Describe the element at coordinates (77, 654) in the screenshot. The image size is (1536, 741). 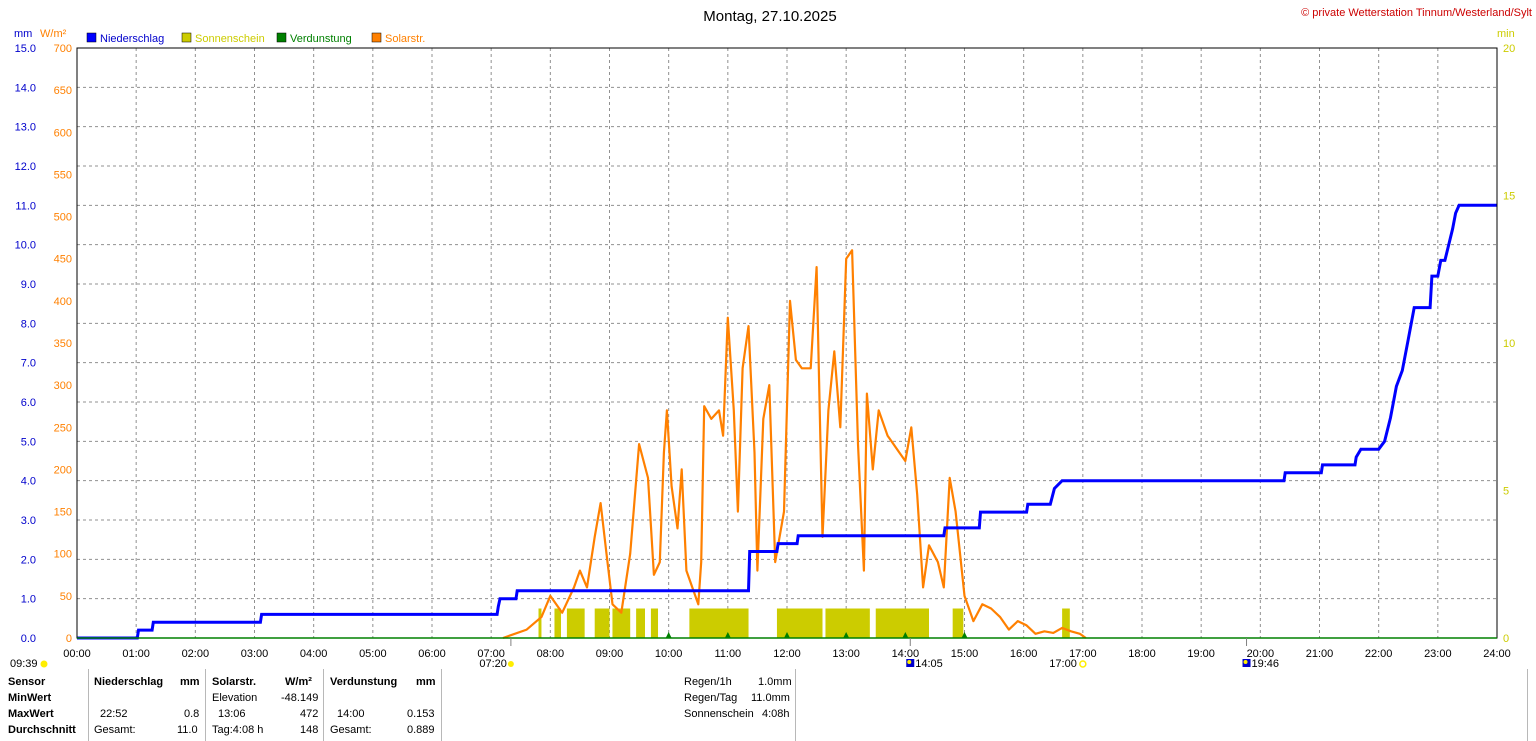
I see `x-tick-label: 00:00` at that location.